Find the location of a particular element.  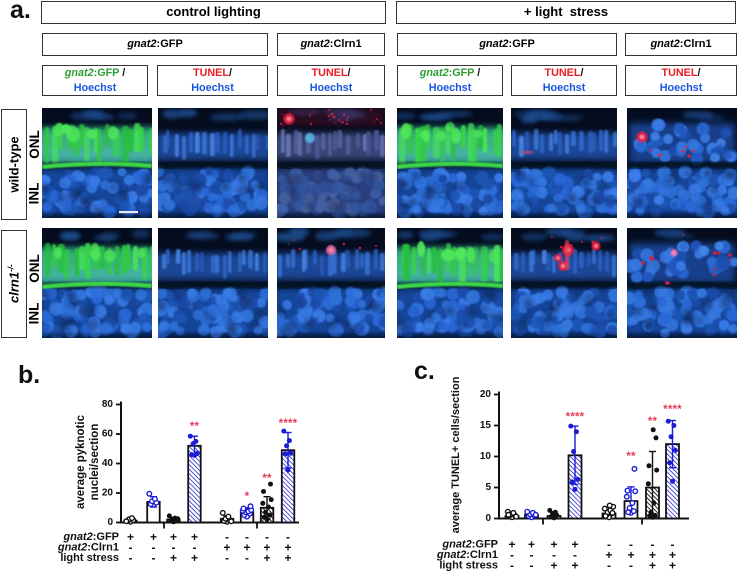

svg-text: 15 is located at coordinates (486, 425).